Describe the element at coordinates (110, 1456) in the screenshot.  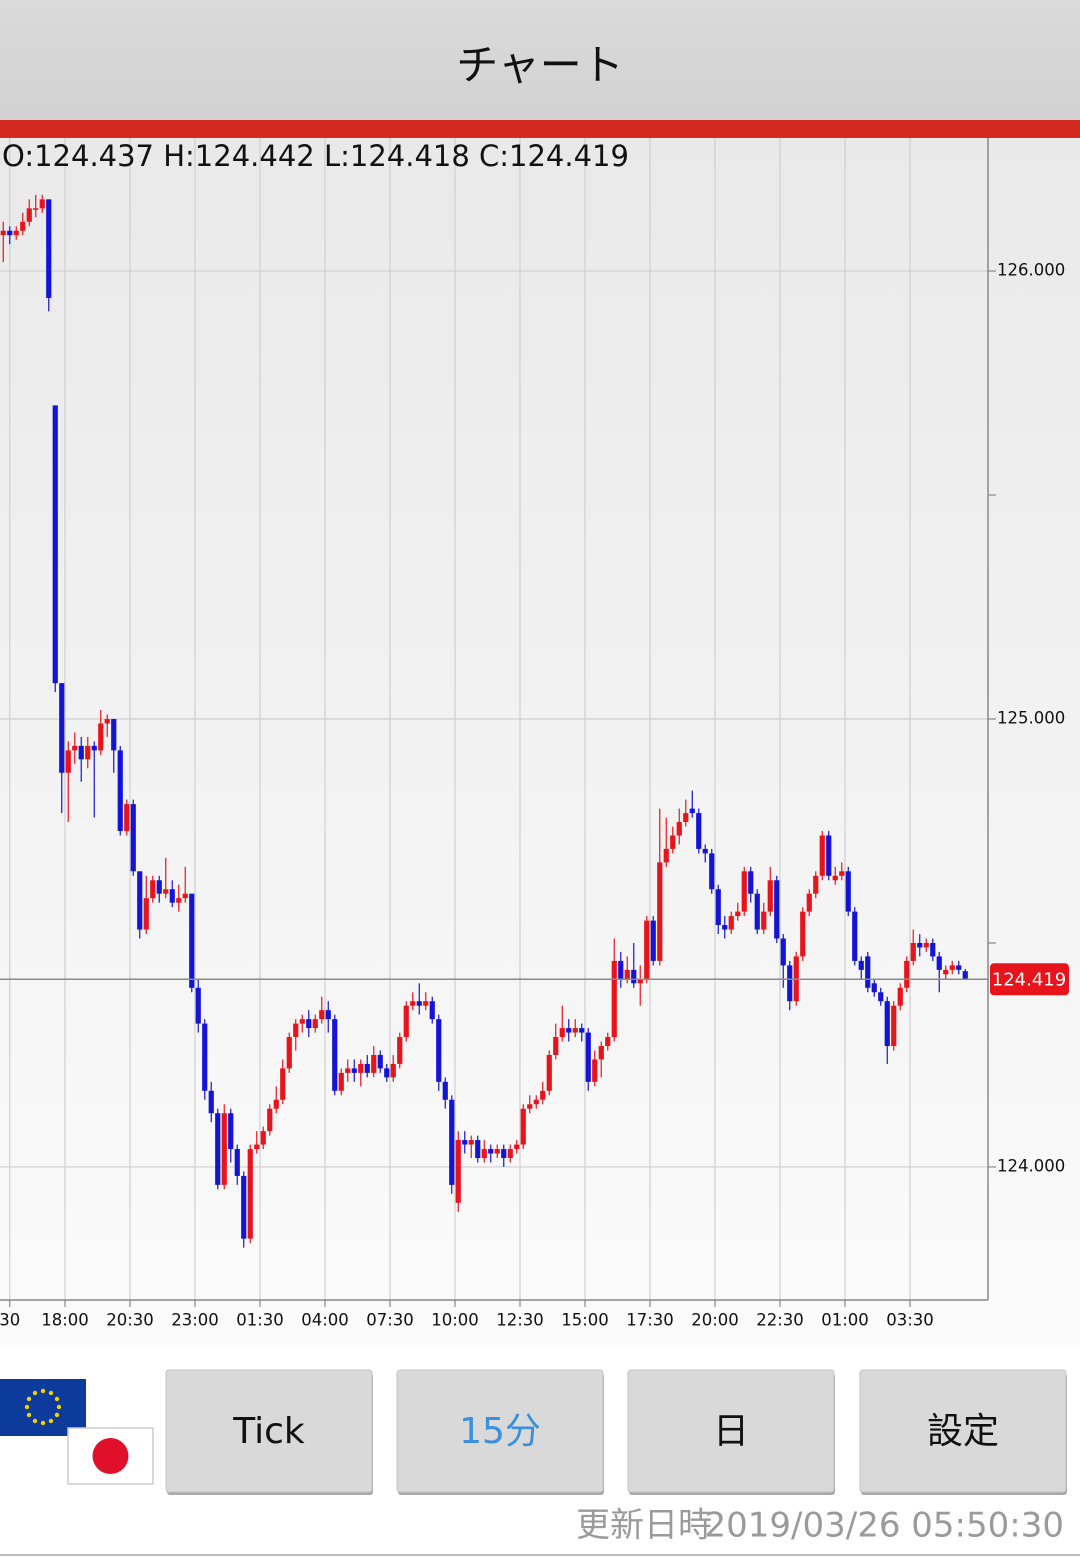
I see `jp-flag-disc` at that location.